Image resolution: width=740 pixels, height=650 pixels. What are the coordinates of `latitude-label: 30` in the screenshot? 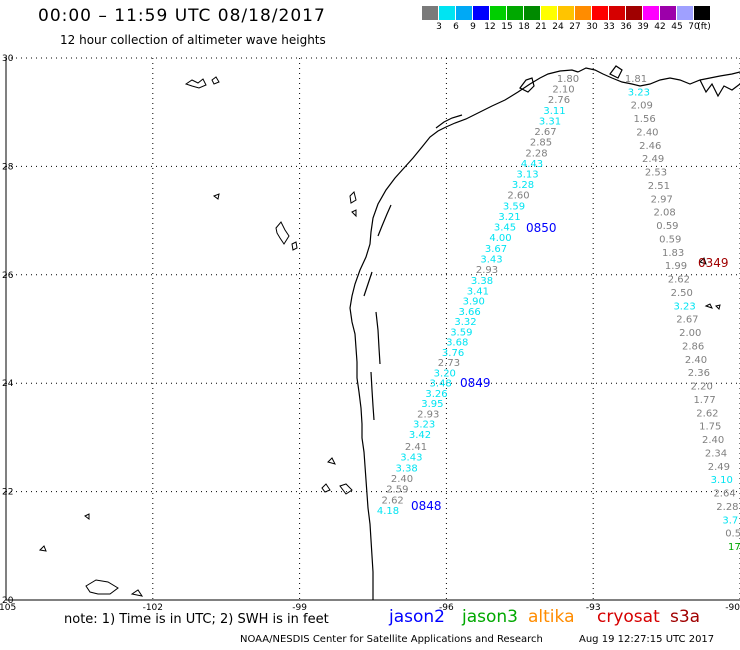 It's located at (8, 59).